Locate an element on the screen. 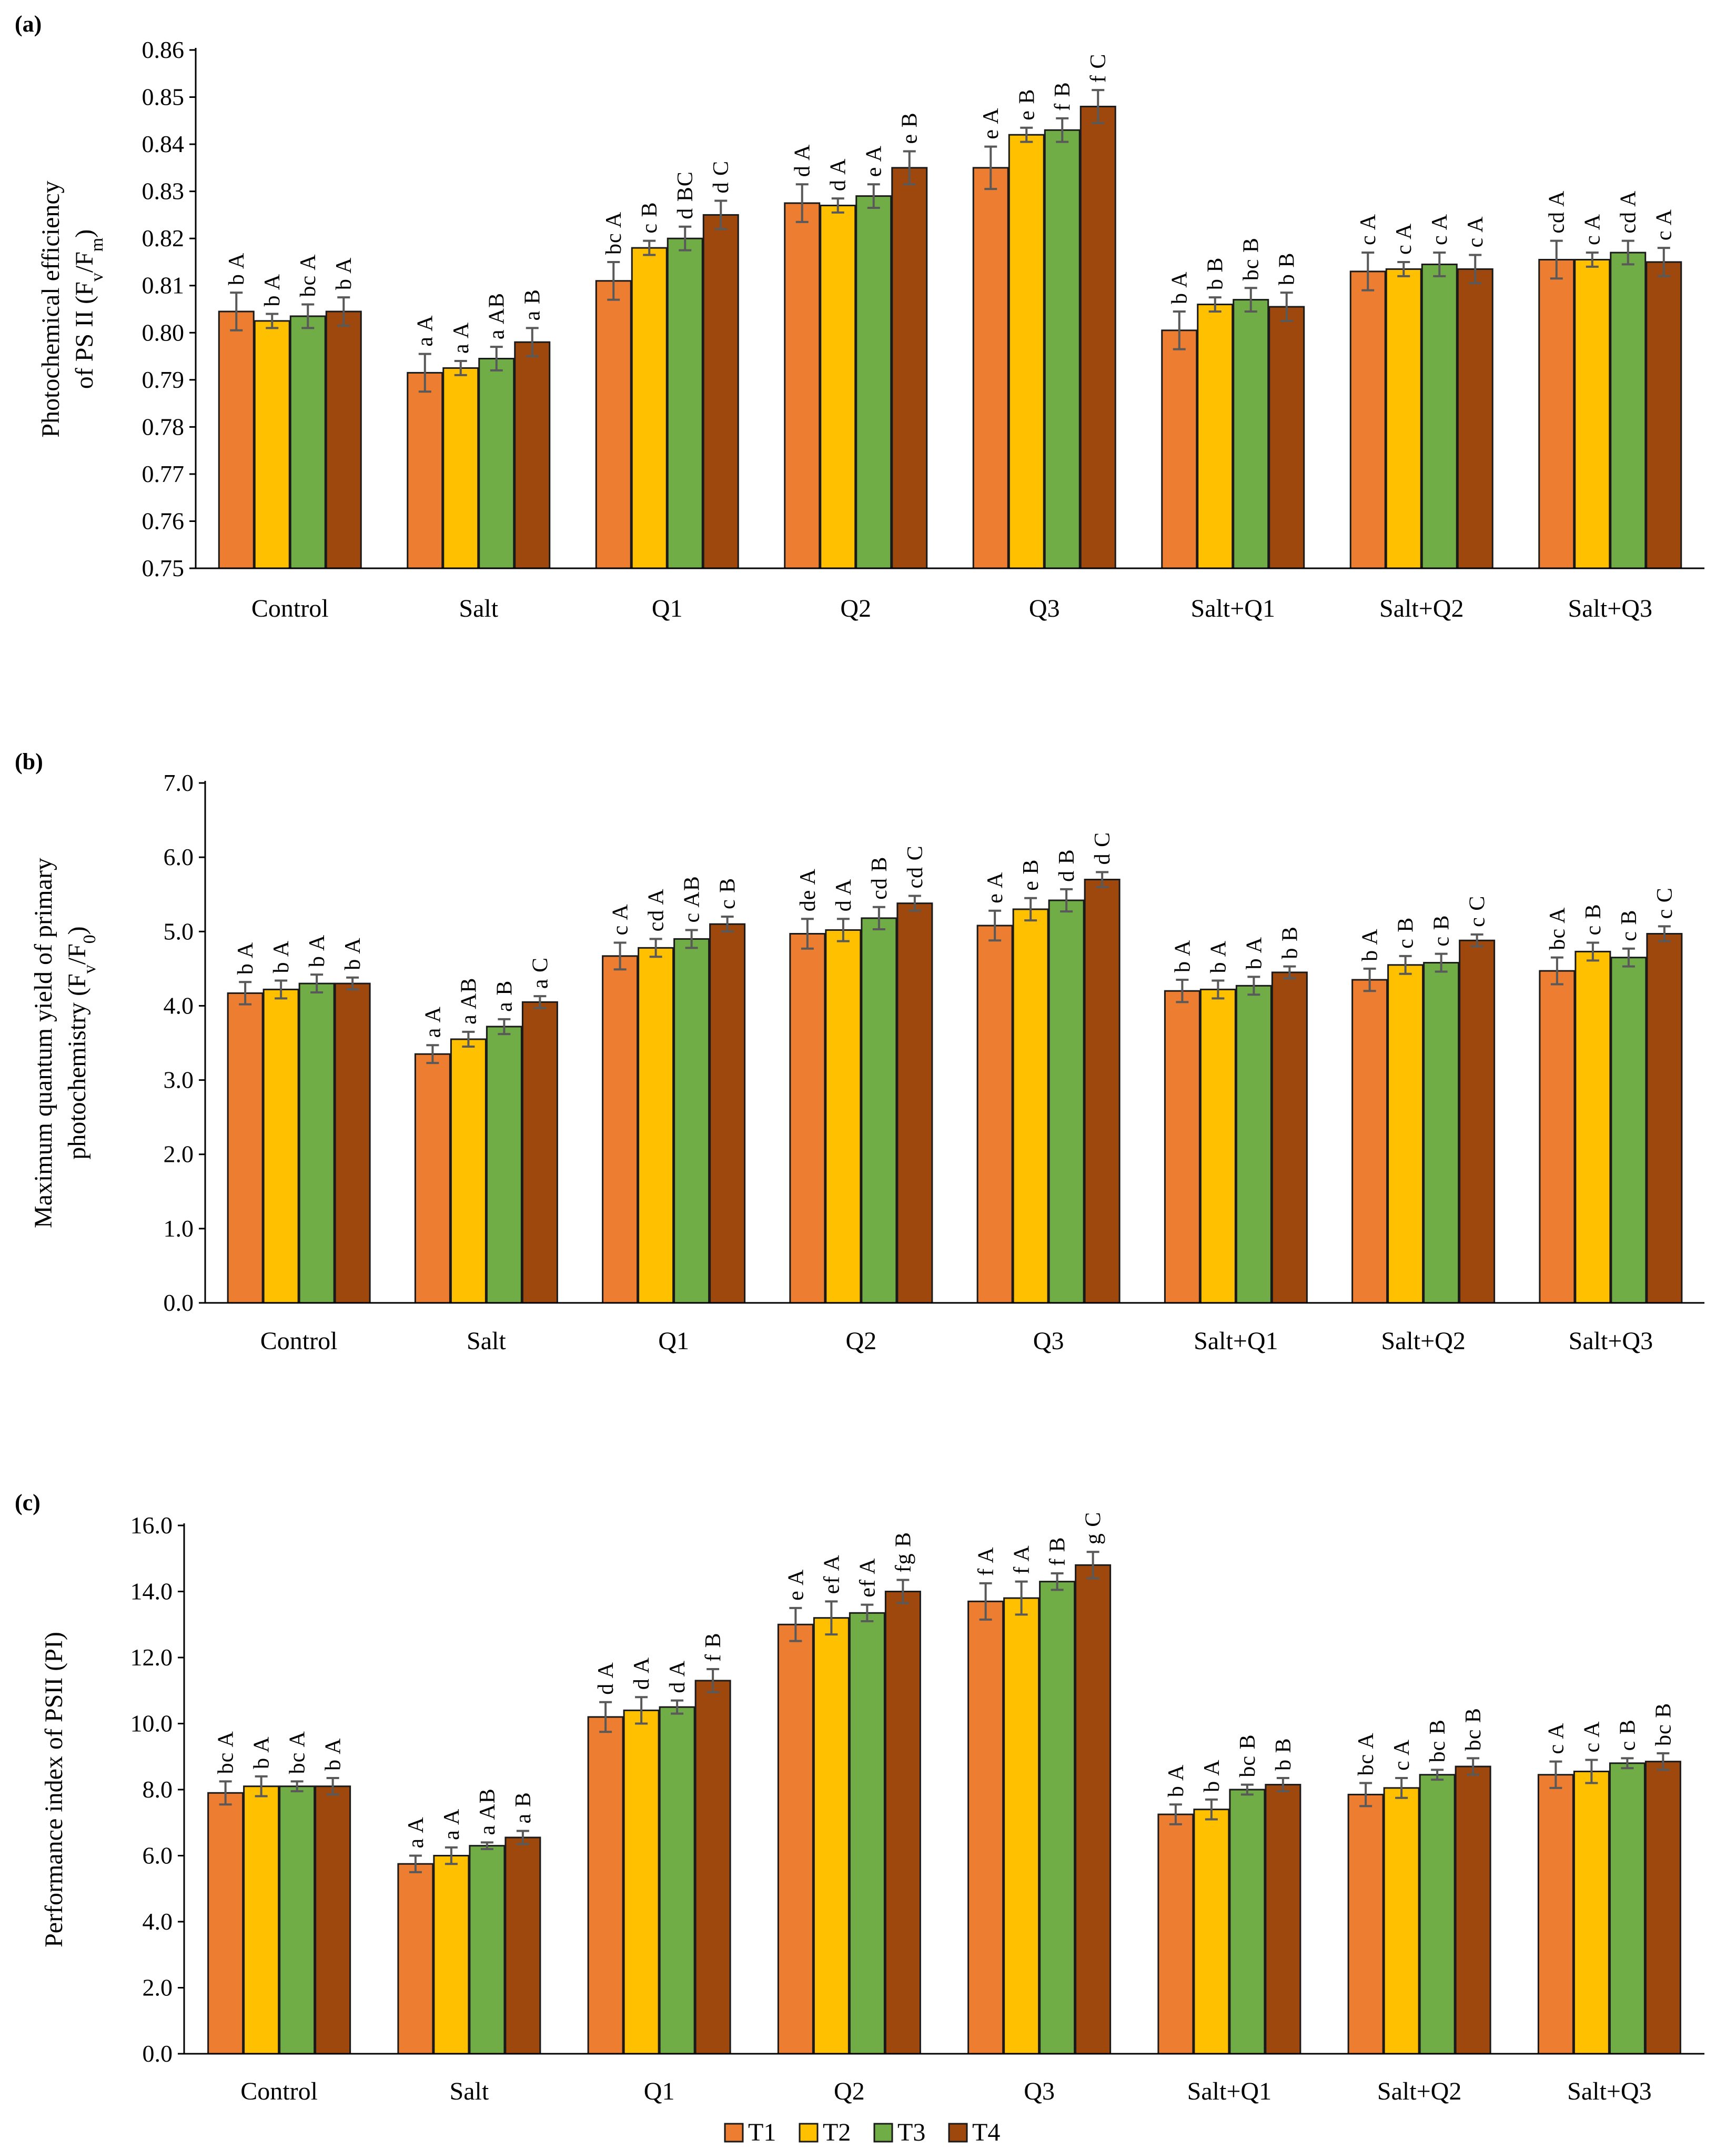 The image size is (1736, 2149). category-label: Q3 is located at coordinates (1039, 2091).